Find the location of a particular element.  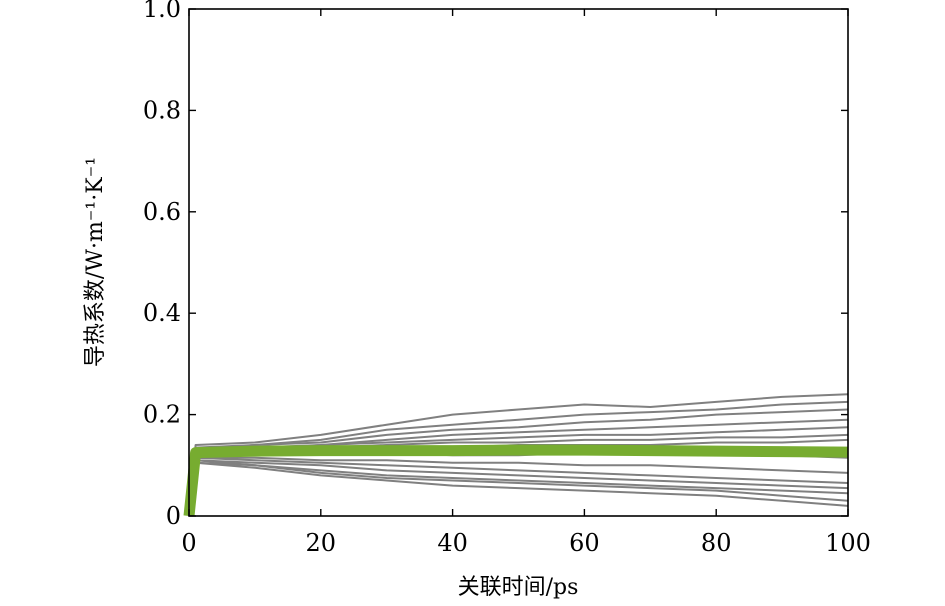

series-layer is located at coordinates (516, 455).